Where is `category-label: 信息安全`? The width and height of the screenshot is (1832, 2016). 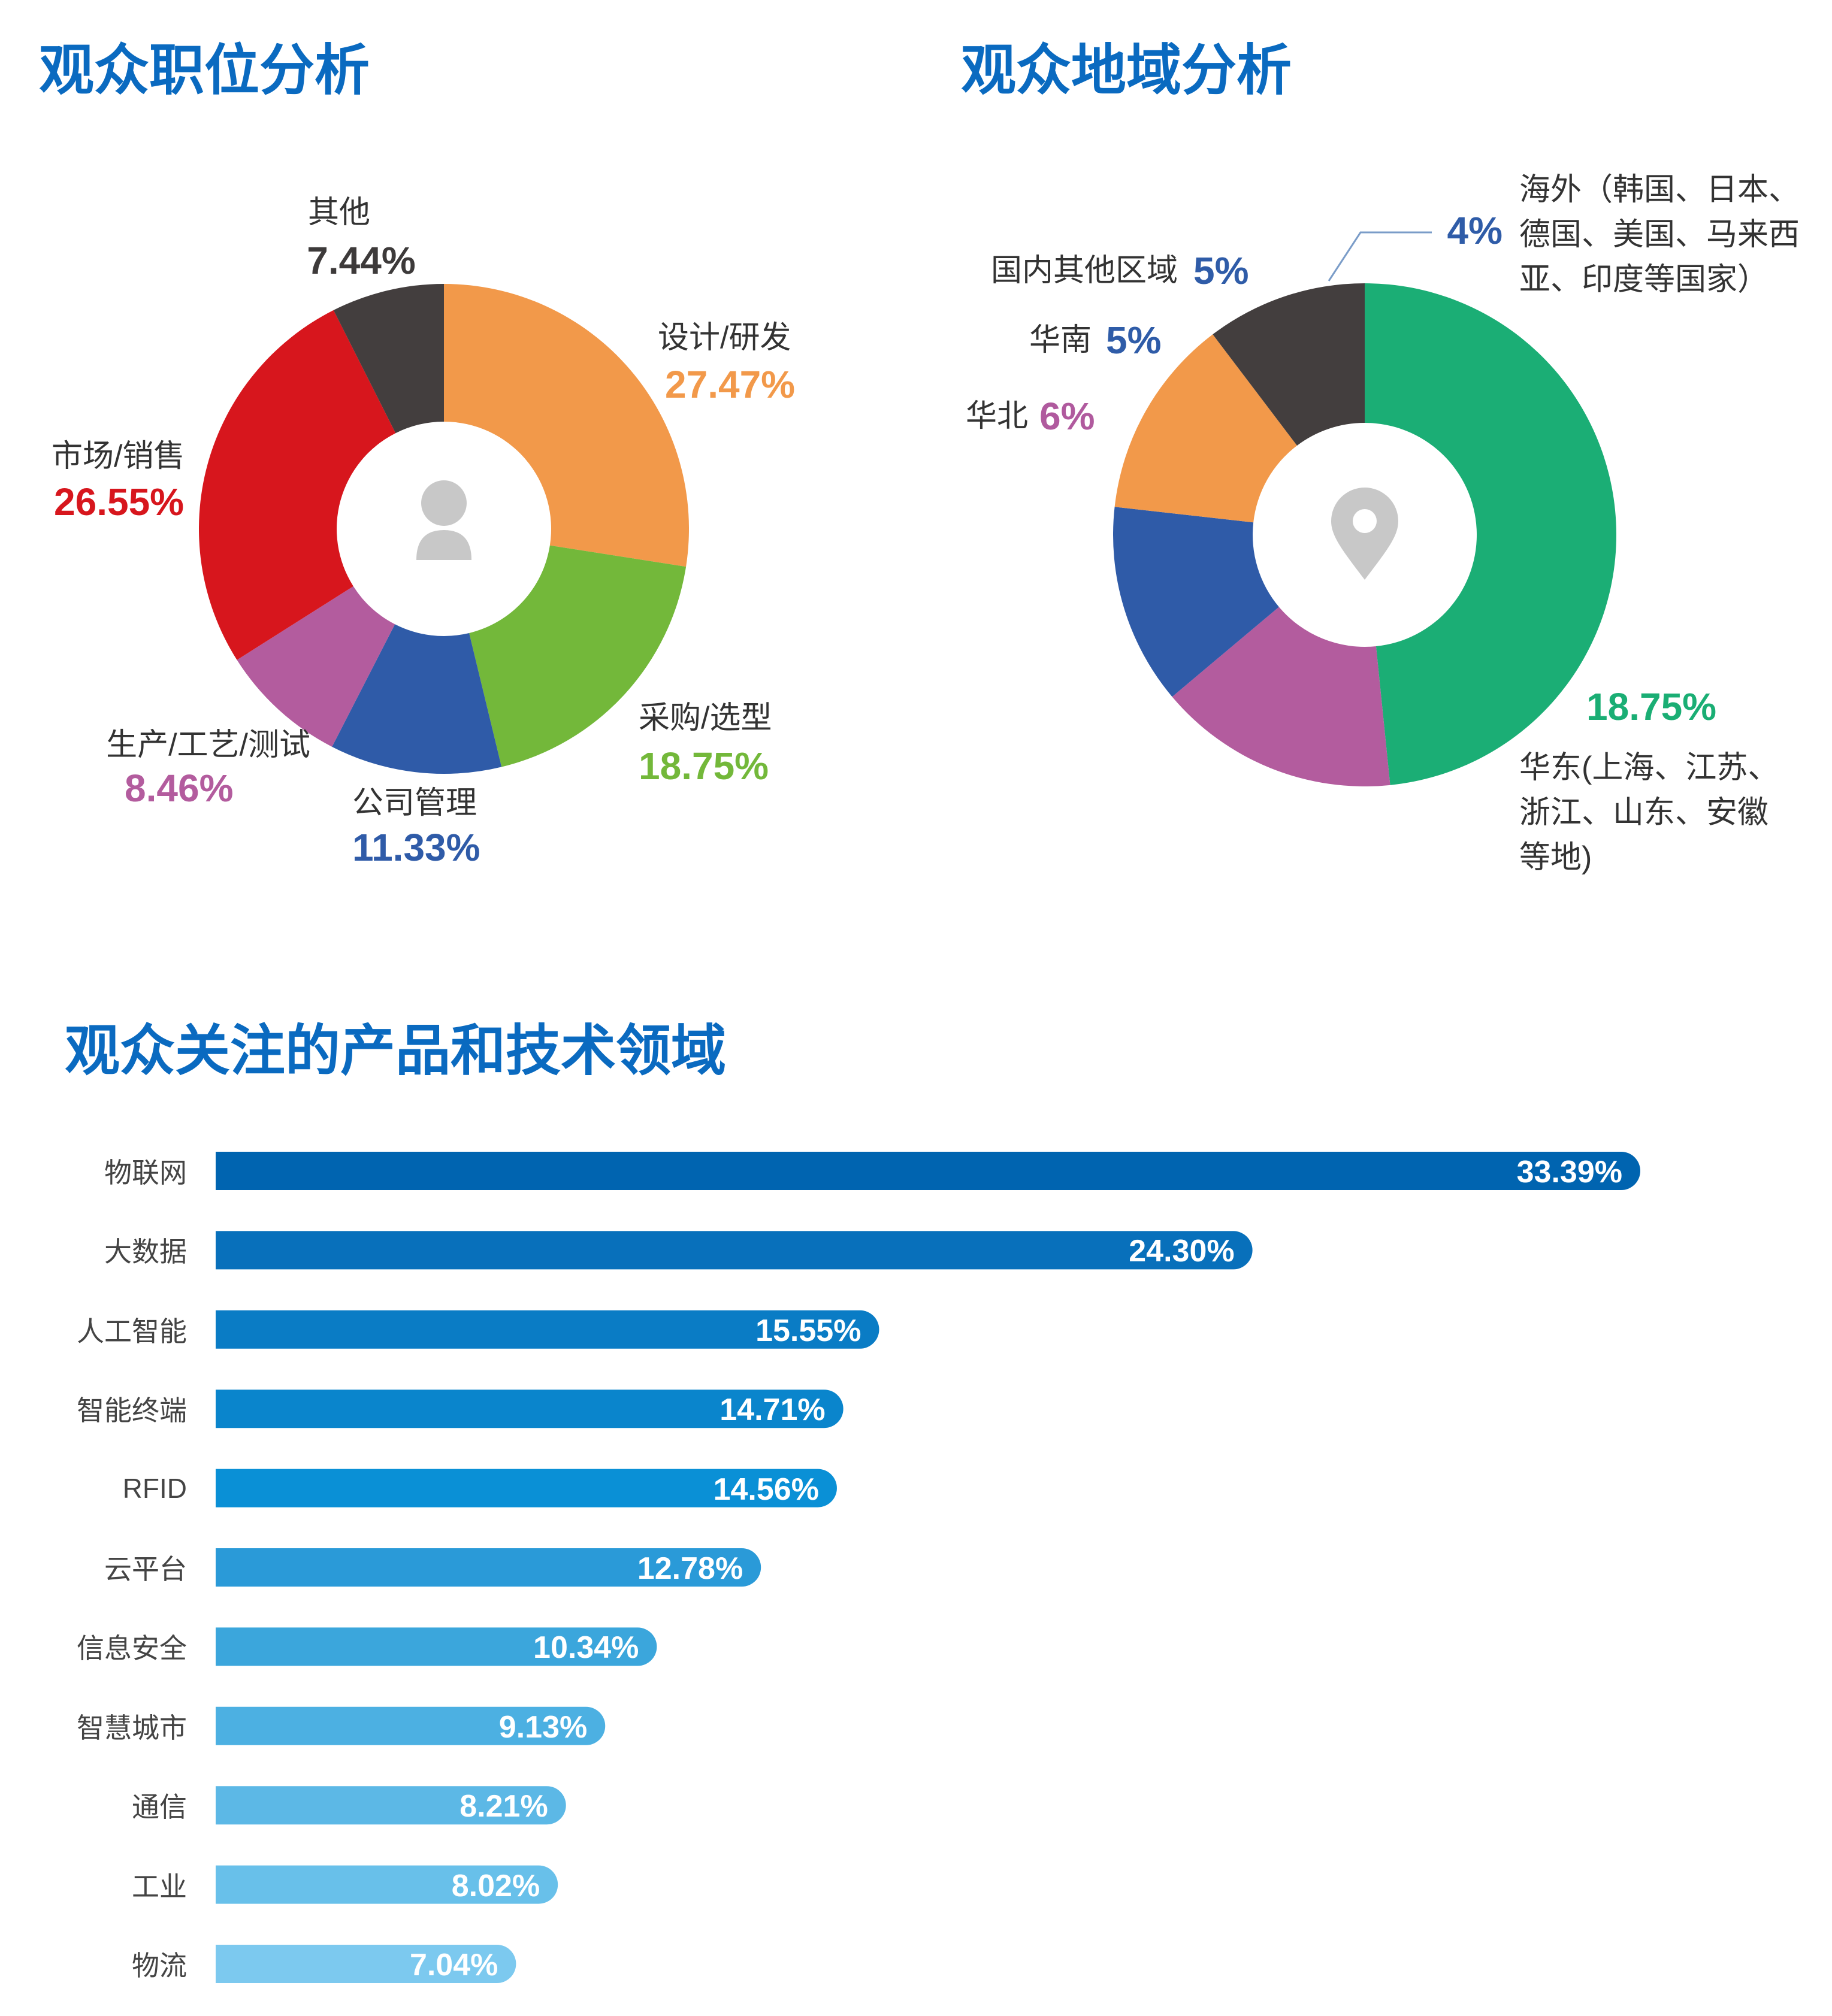
category-label: 信息安全 is located at coordinates (132, 1648).